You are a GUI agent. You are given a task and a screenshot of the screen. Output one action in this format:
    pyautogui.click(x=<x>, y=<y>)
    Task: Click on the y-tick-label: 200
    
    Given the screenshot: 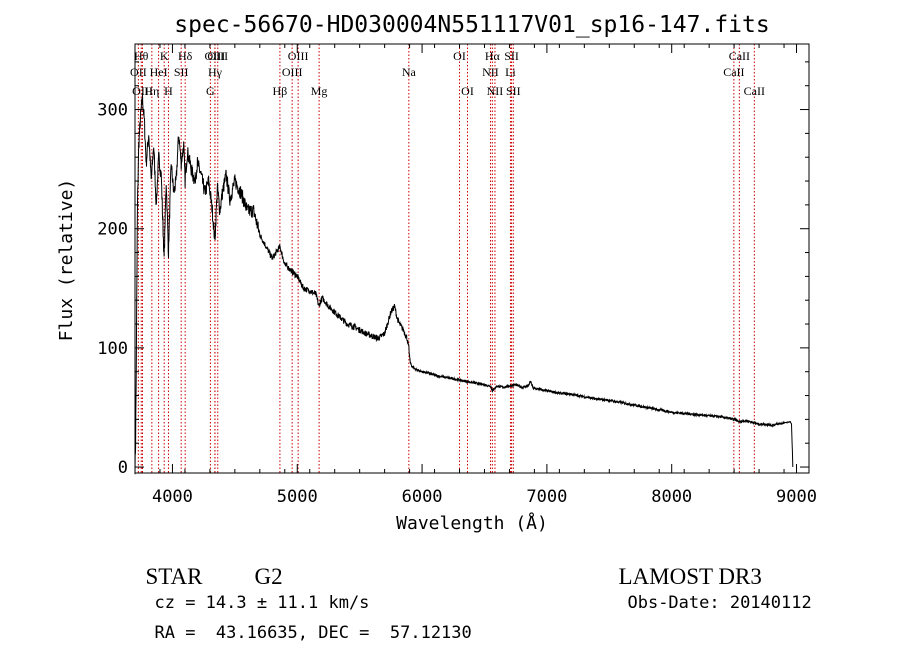 What is the action you would take?
    pyautogui.click(x=112, y=230)
    